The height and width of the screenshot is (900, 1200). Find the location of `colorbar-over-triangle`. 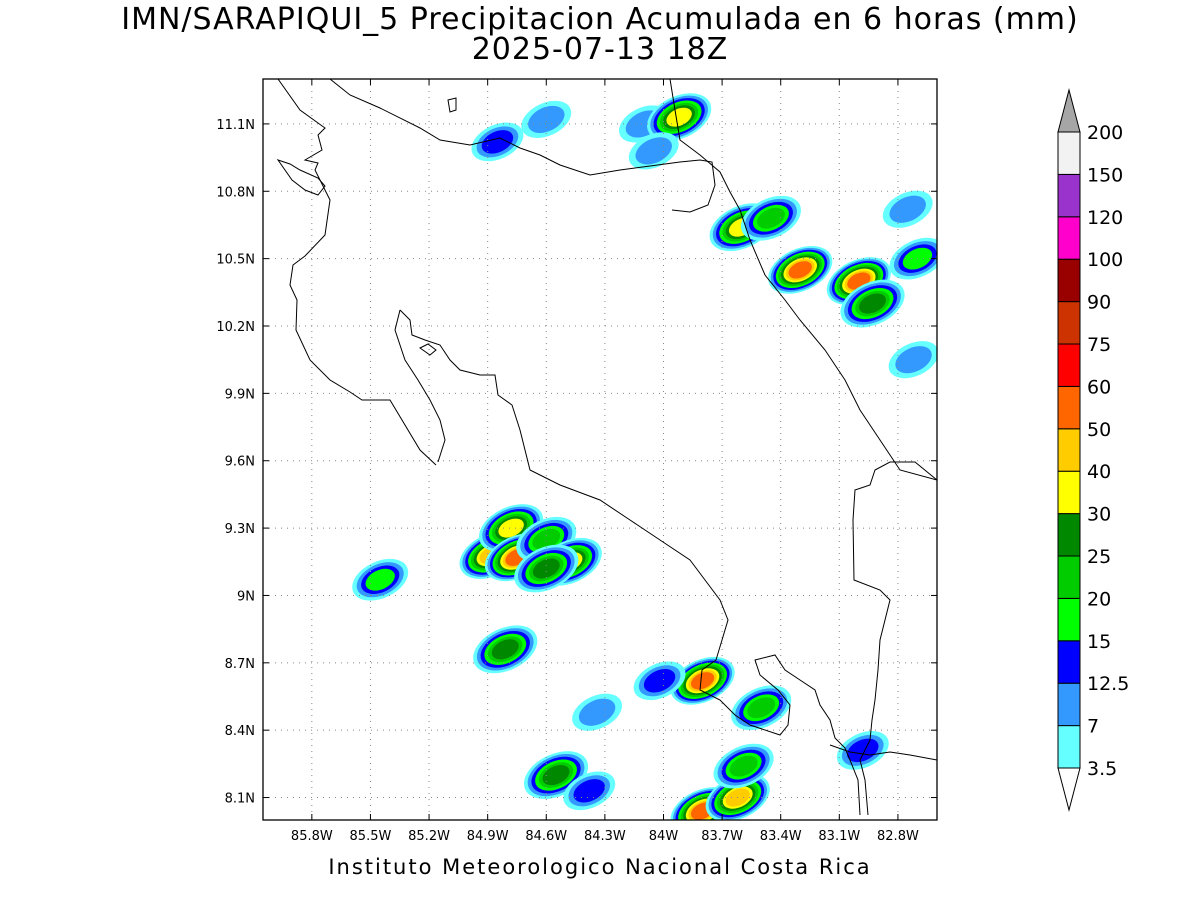

colorbar-over-triangle is located at coordinates (1069, 110).